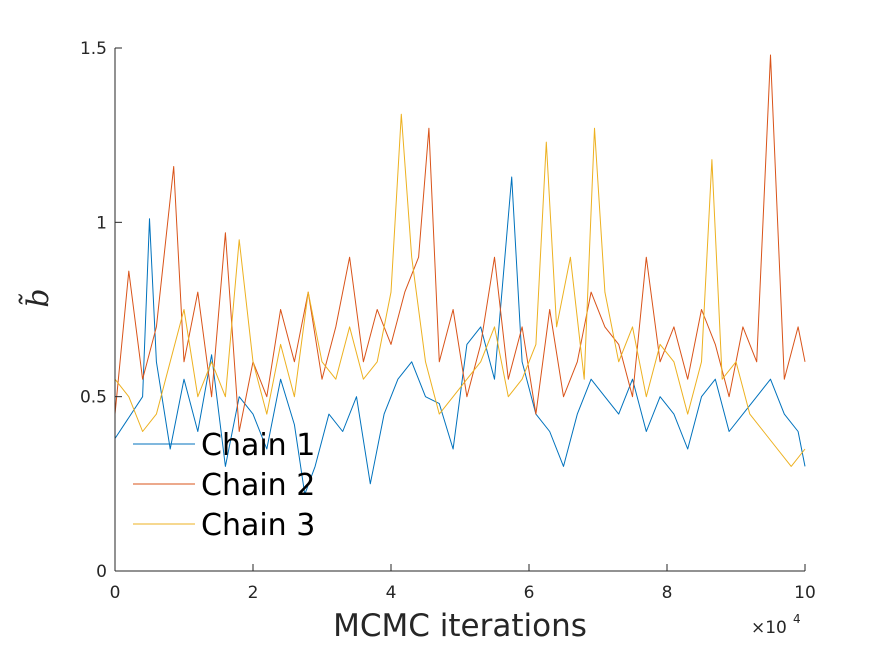 The image size is (891, 645). I want to click on legend-label-chain-3: Chain 3, so click(258, 525).